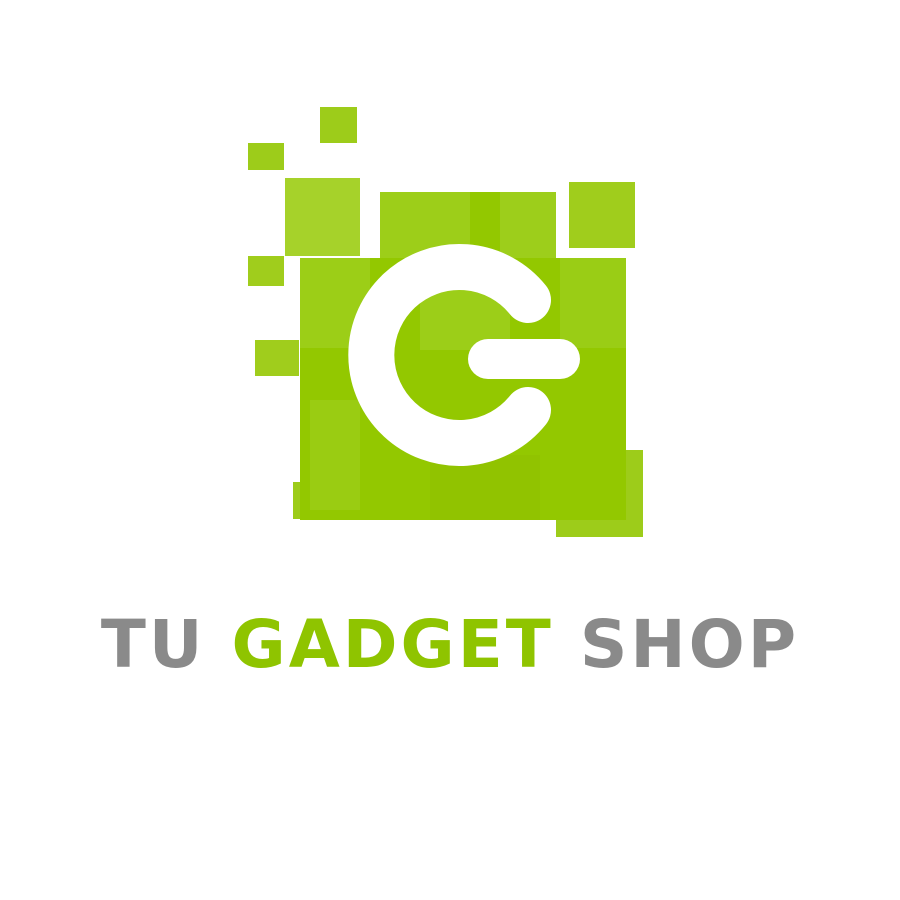 Image resolution: width=900 pixels, height=900 pixels. Describe the element at coordinates (449, 355) in the screenshot. I see `g-letter-icon` at that location.